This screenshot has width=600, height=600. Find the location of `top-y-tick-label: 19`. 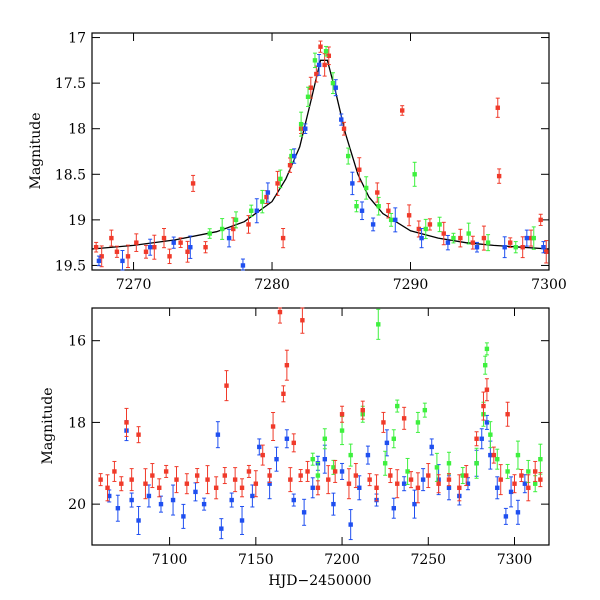

top-y-tick-label: 19 is located at coordinates (77, 221).